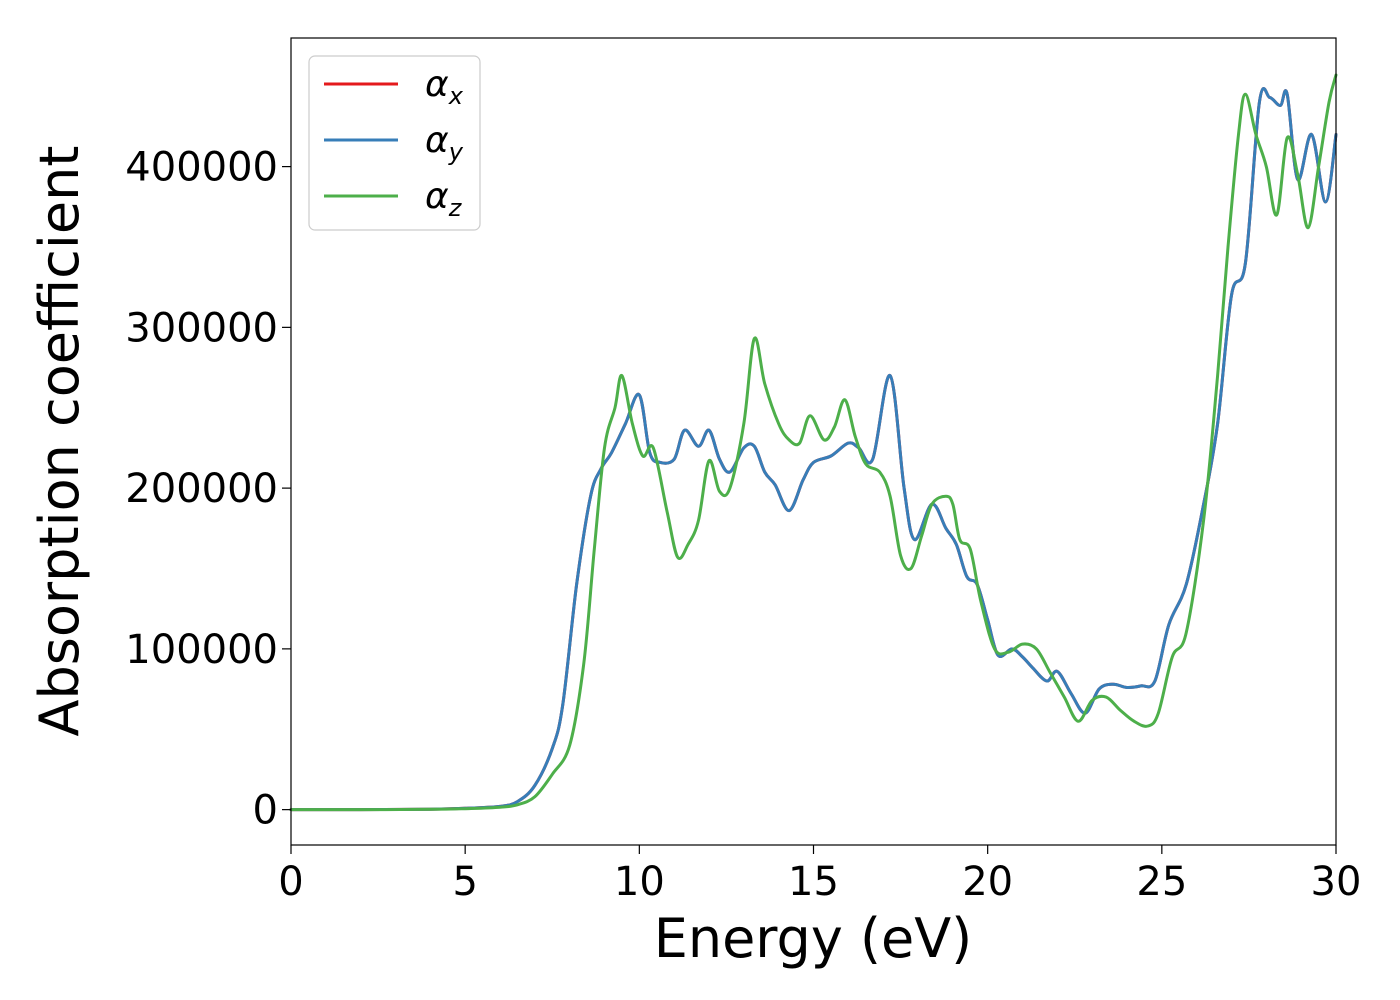 The width and height of the screenshot is (1400, 1000). Describe the element at coordinates (201, 168) in the screenshot. I see `y-tick-label: 400000` at that location.